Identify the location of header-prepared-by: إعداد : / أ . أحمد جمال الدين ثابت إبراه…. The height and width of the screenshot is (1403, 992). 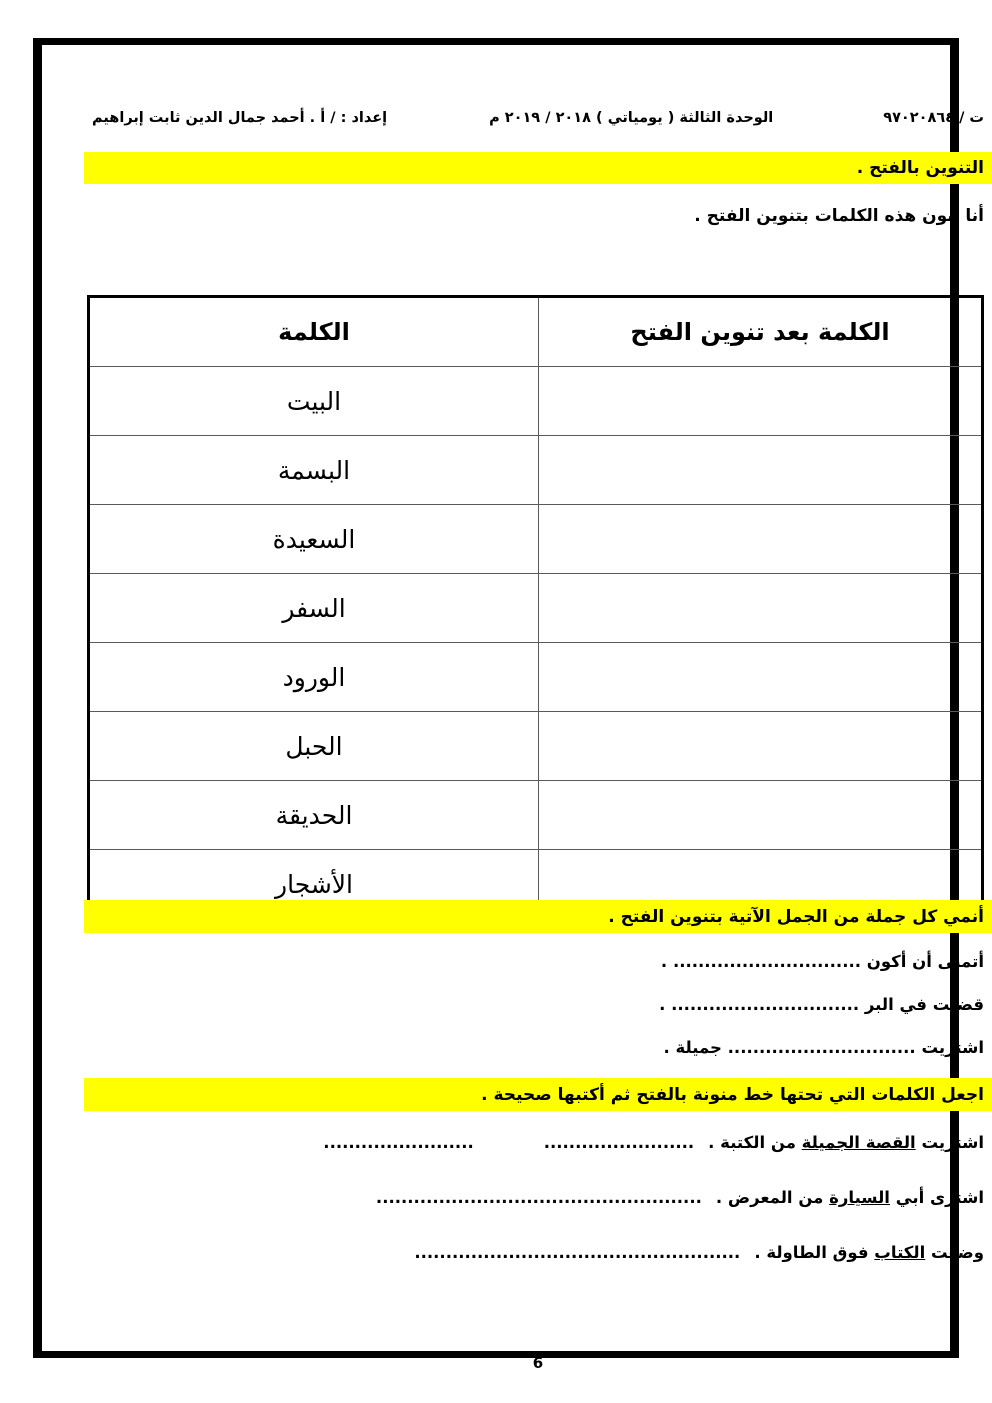
(240, 118).